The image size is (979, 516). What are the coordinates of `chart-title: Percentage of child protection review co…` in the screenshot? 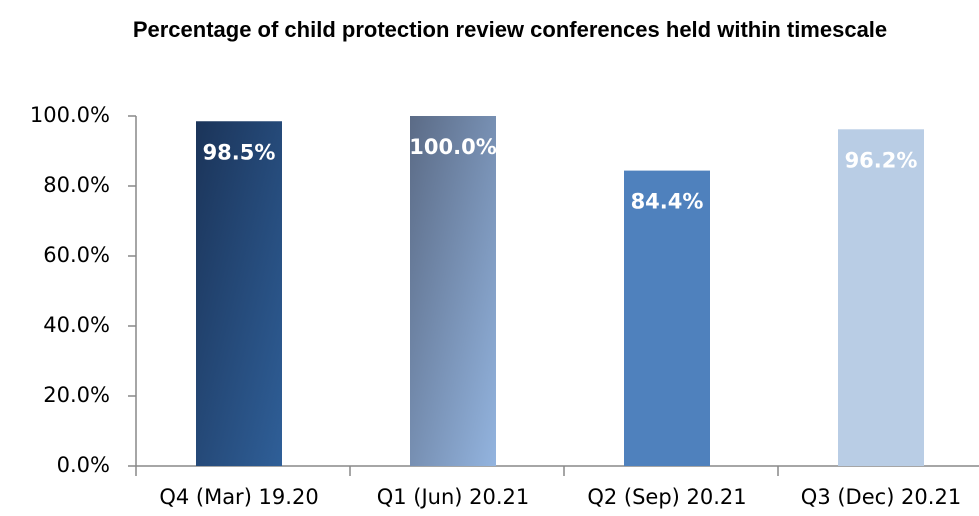 It's located at (510, 29).